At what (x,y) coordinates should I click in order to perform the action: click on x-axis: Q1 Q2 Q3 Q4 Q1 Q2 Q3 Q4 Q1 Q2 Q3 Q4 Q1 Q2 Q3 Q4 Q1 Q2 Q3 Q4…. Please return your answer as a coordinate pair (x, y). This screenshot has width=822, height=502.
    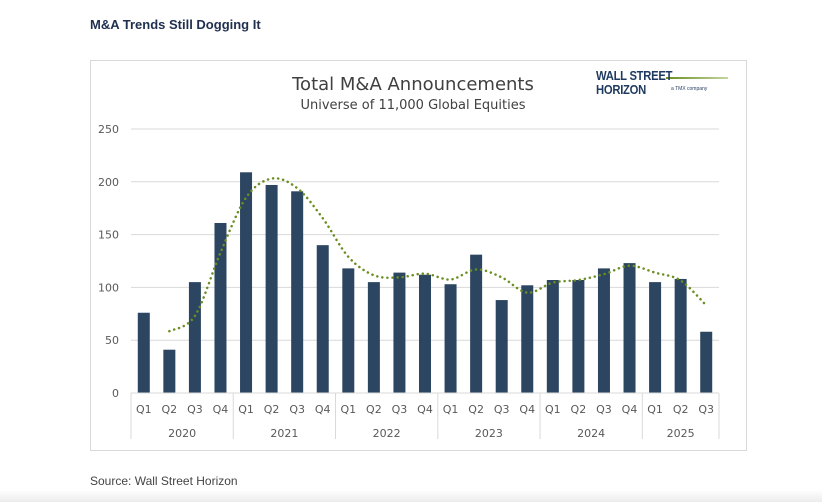
    Looking at the image, I should click on (425, 416).